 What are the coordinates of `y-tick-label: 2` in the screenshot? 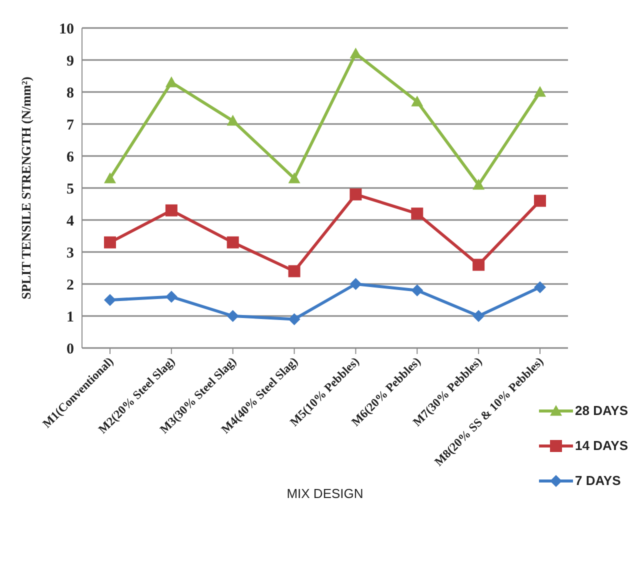 It's located at (70, 285).